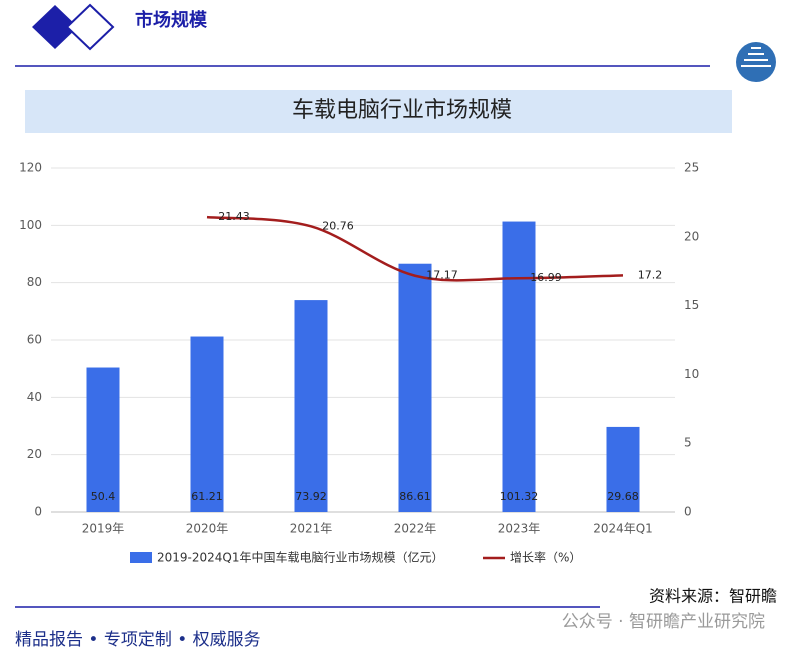 The width and height of the screenshot is (789, 657). Describe the element at coordinates (623, 529) in the screenshot. I see `x-tick-label: 2024年Q1` at that location.